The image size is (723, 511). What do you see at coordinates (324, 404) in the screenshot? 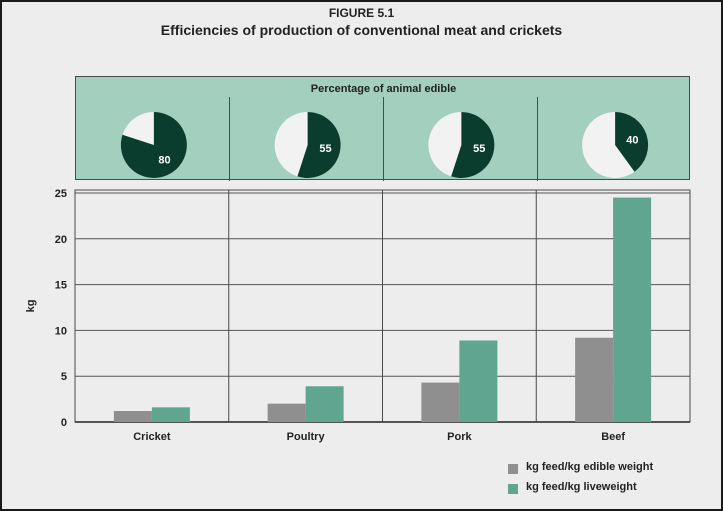
I see `bar-live-poultry` at bounding box center [324, 404].